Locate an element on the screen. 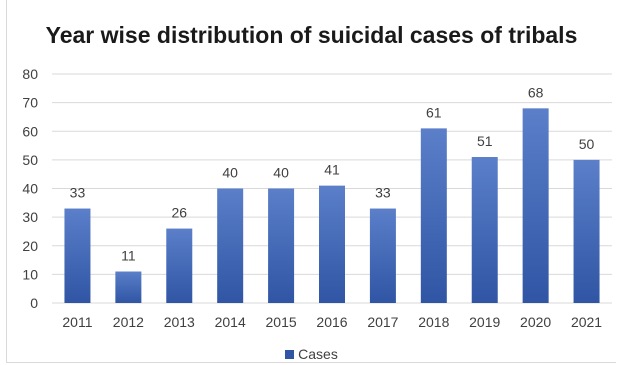  legend: Cases is located at coordinates (311, 354).